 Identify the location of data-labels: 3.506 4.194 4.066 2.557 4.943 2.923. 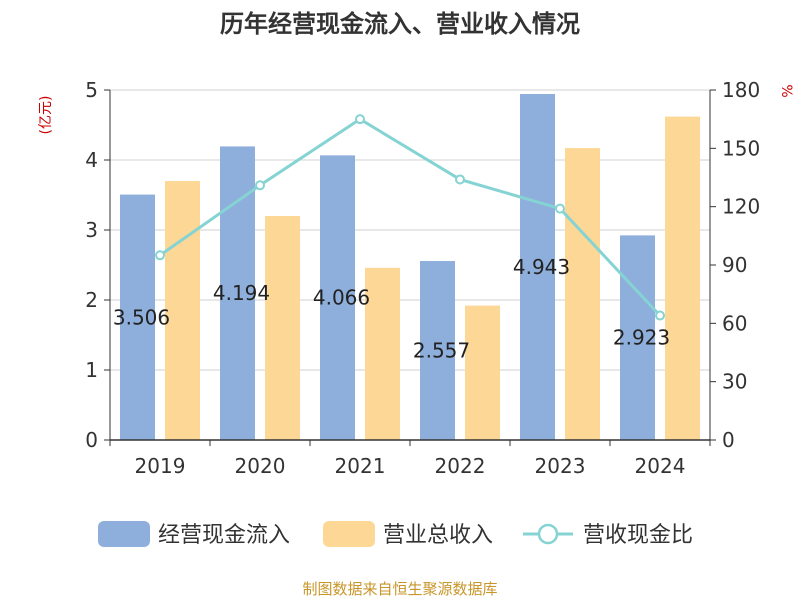
(391, 309).